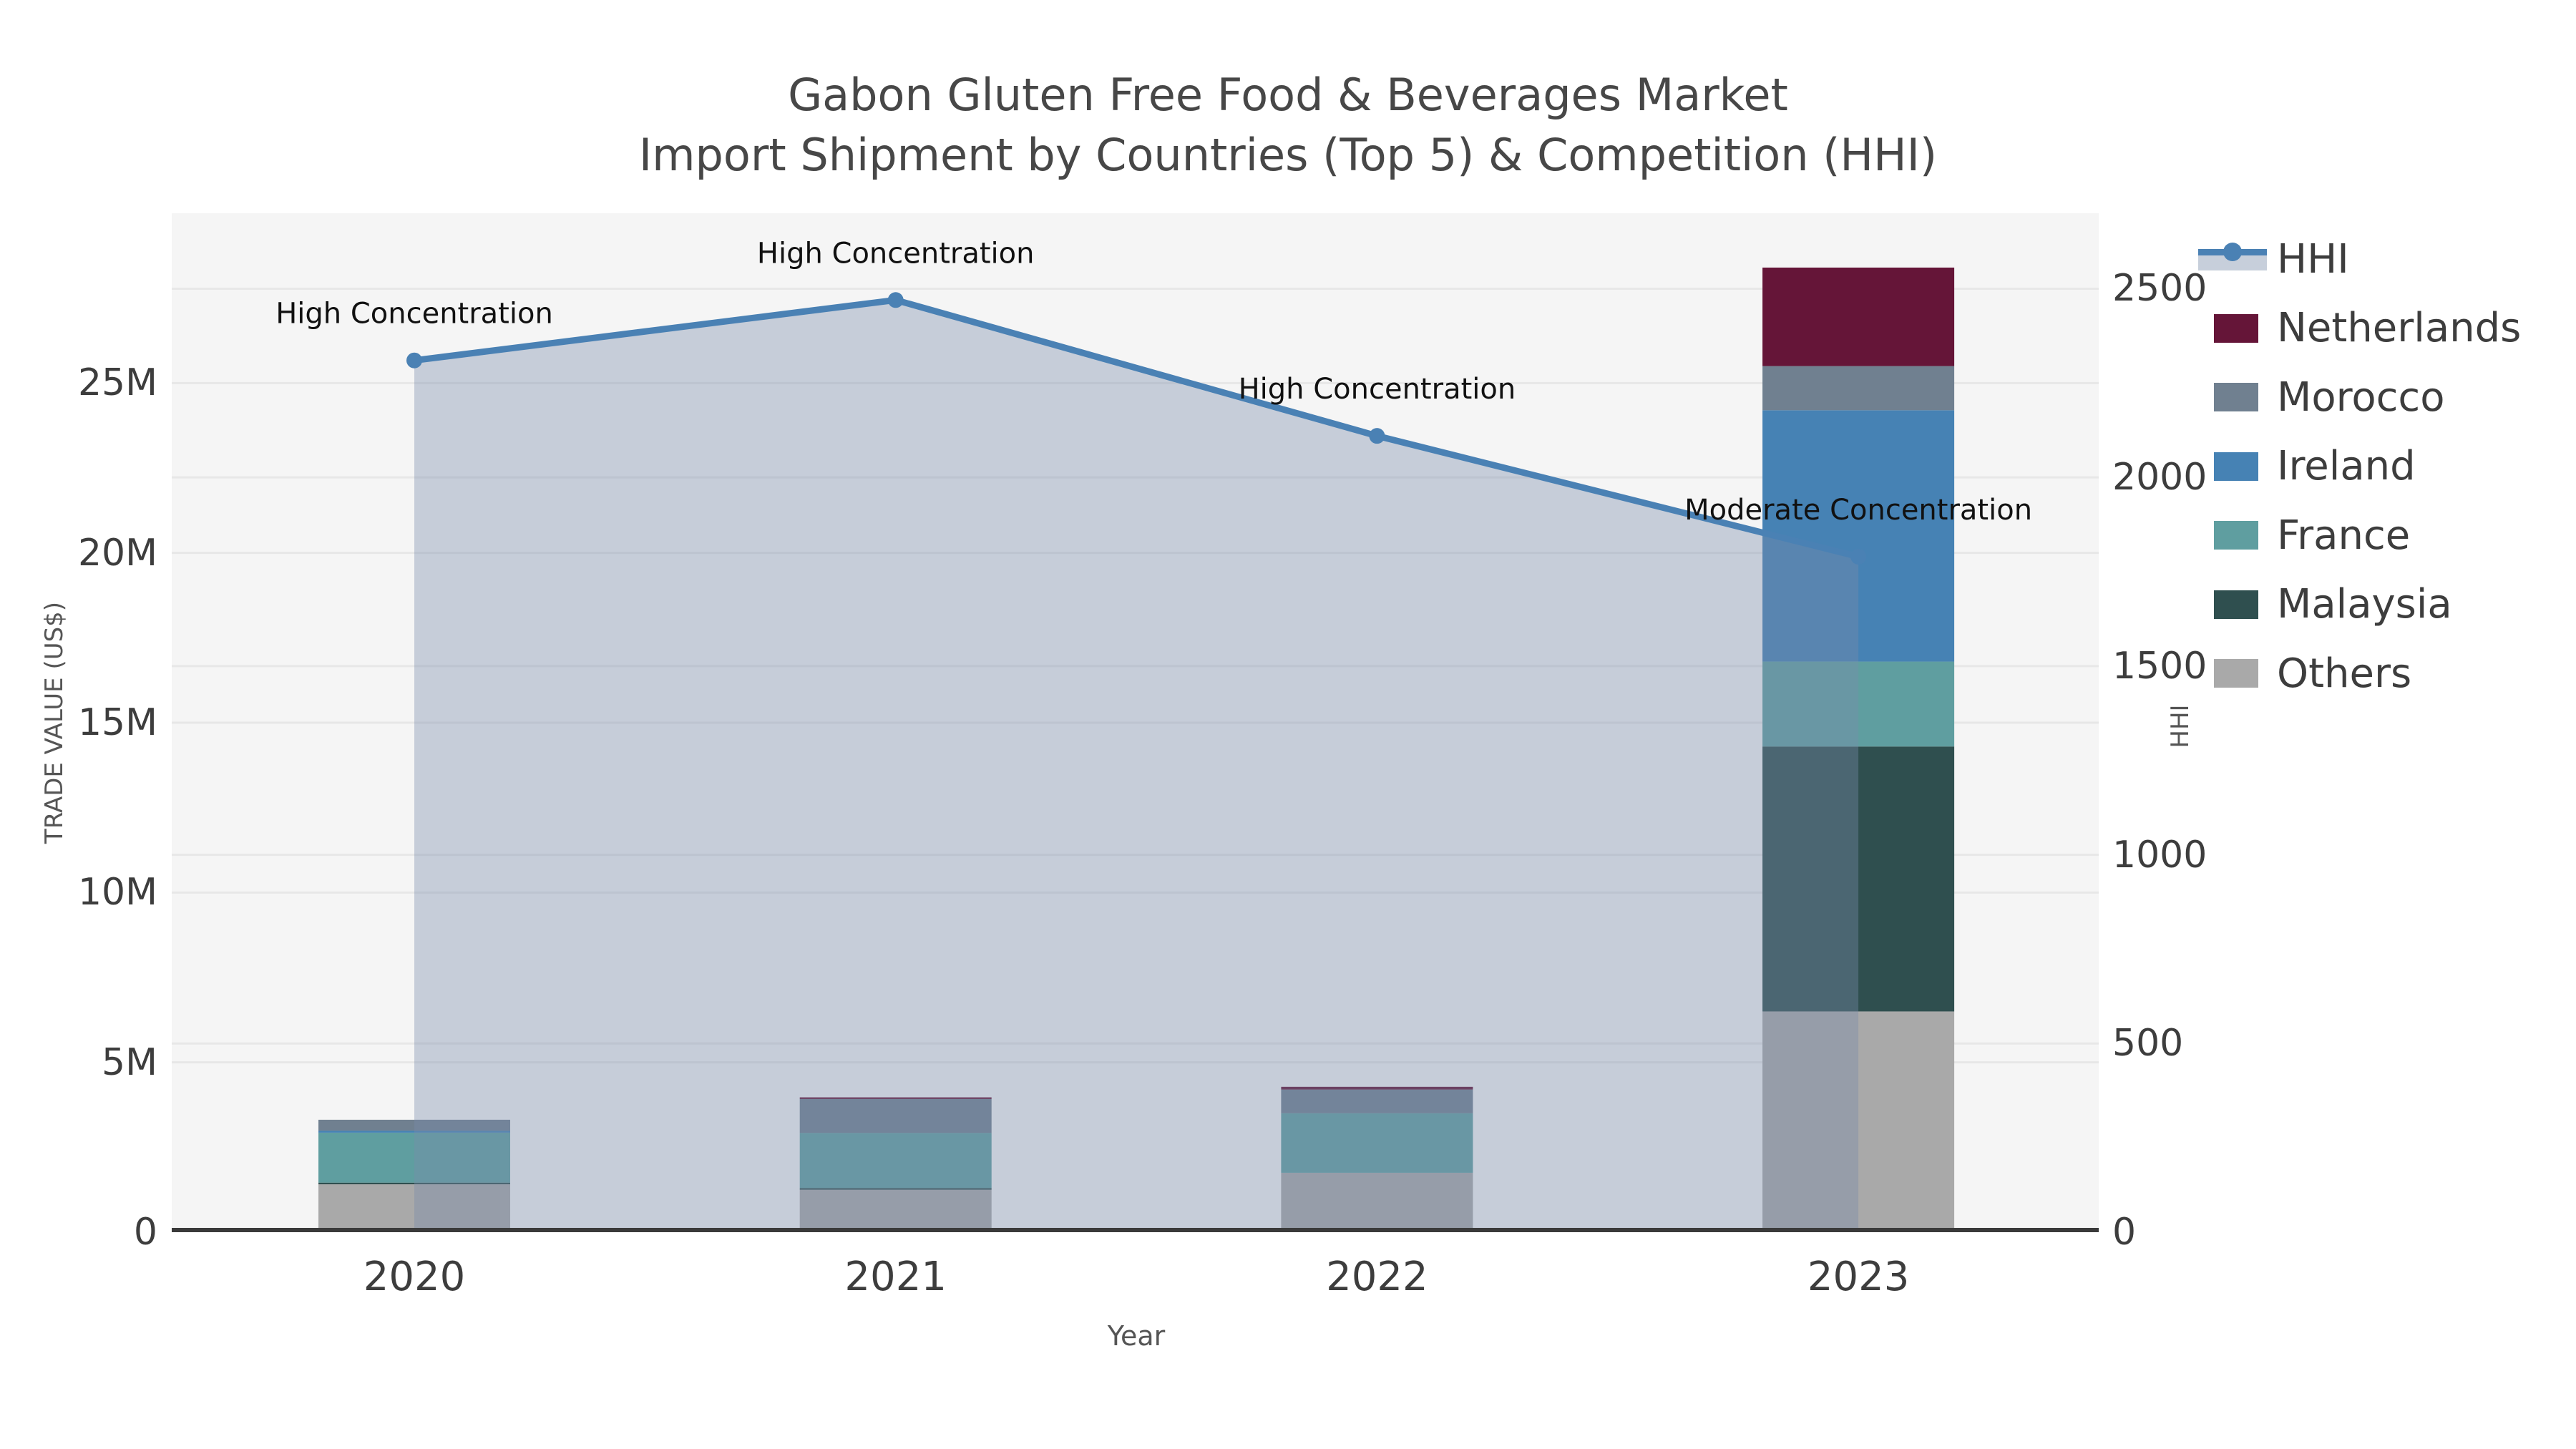  What do you see at coordinates (414, 1183) in the screenshot?
I see `bar-segment-malaysia-2020` at bounding box center [414, 1183].